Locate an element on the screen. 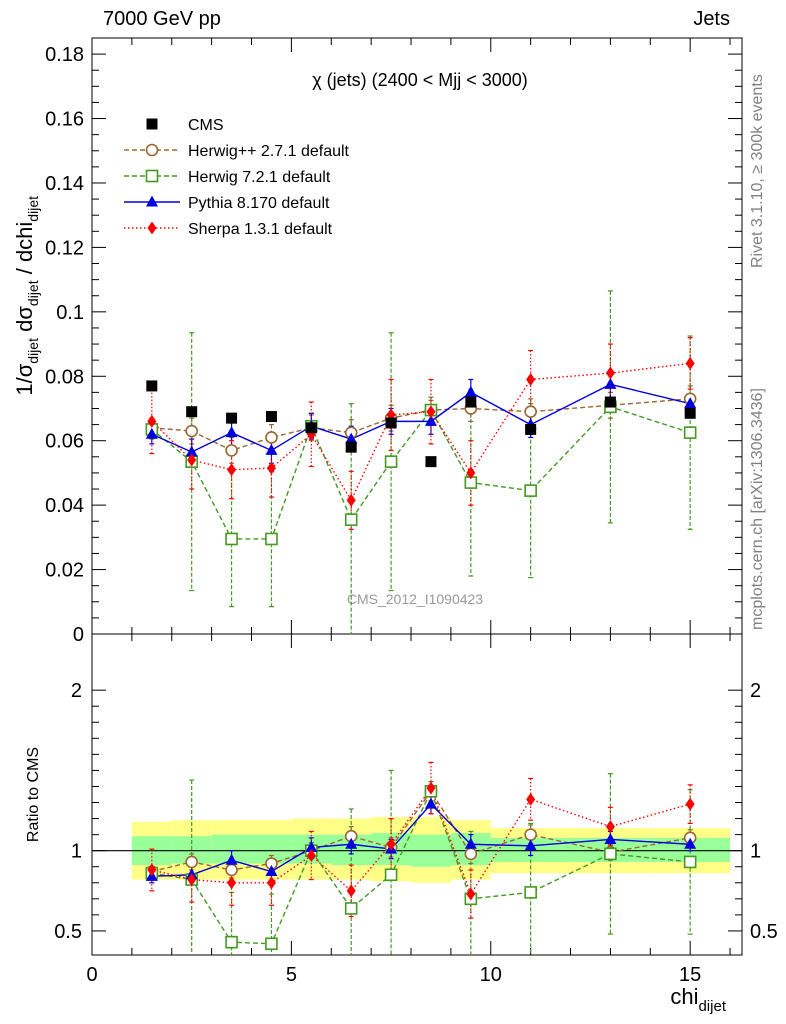  ratio-series-line is located at coordinates (421, 840).